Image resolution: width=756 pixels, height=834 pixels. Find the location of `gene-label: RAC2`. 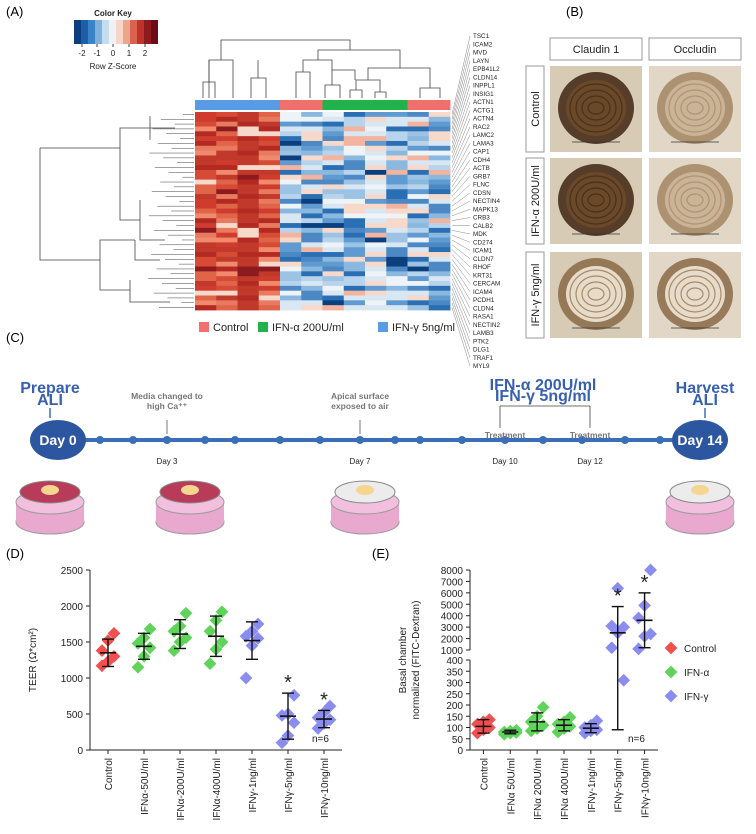

gene-label: RAC2 is located at coordinates (481, 127).